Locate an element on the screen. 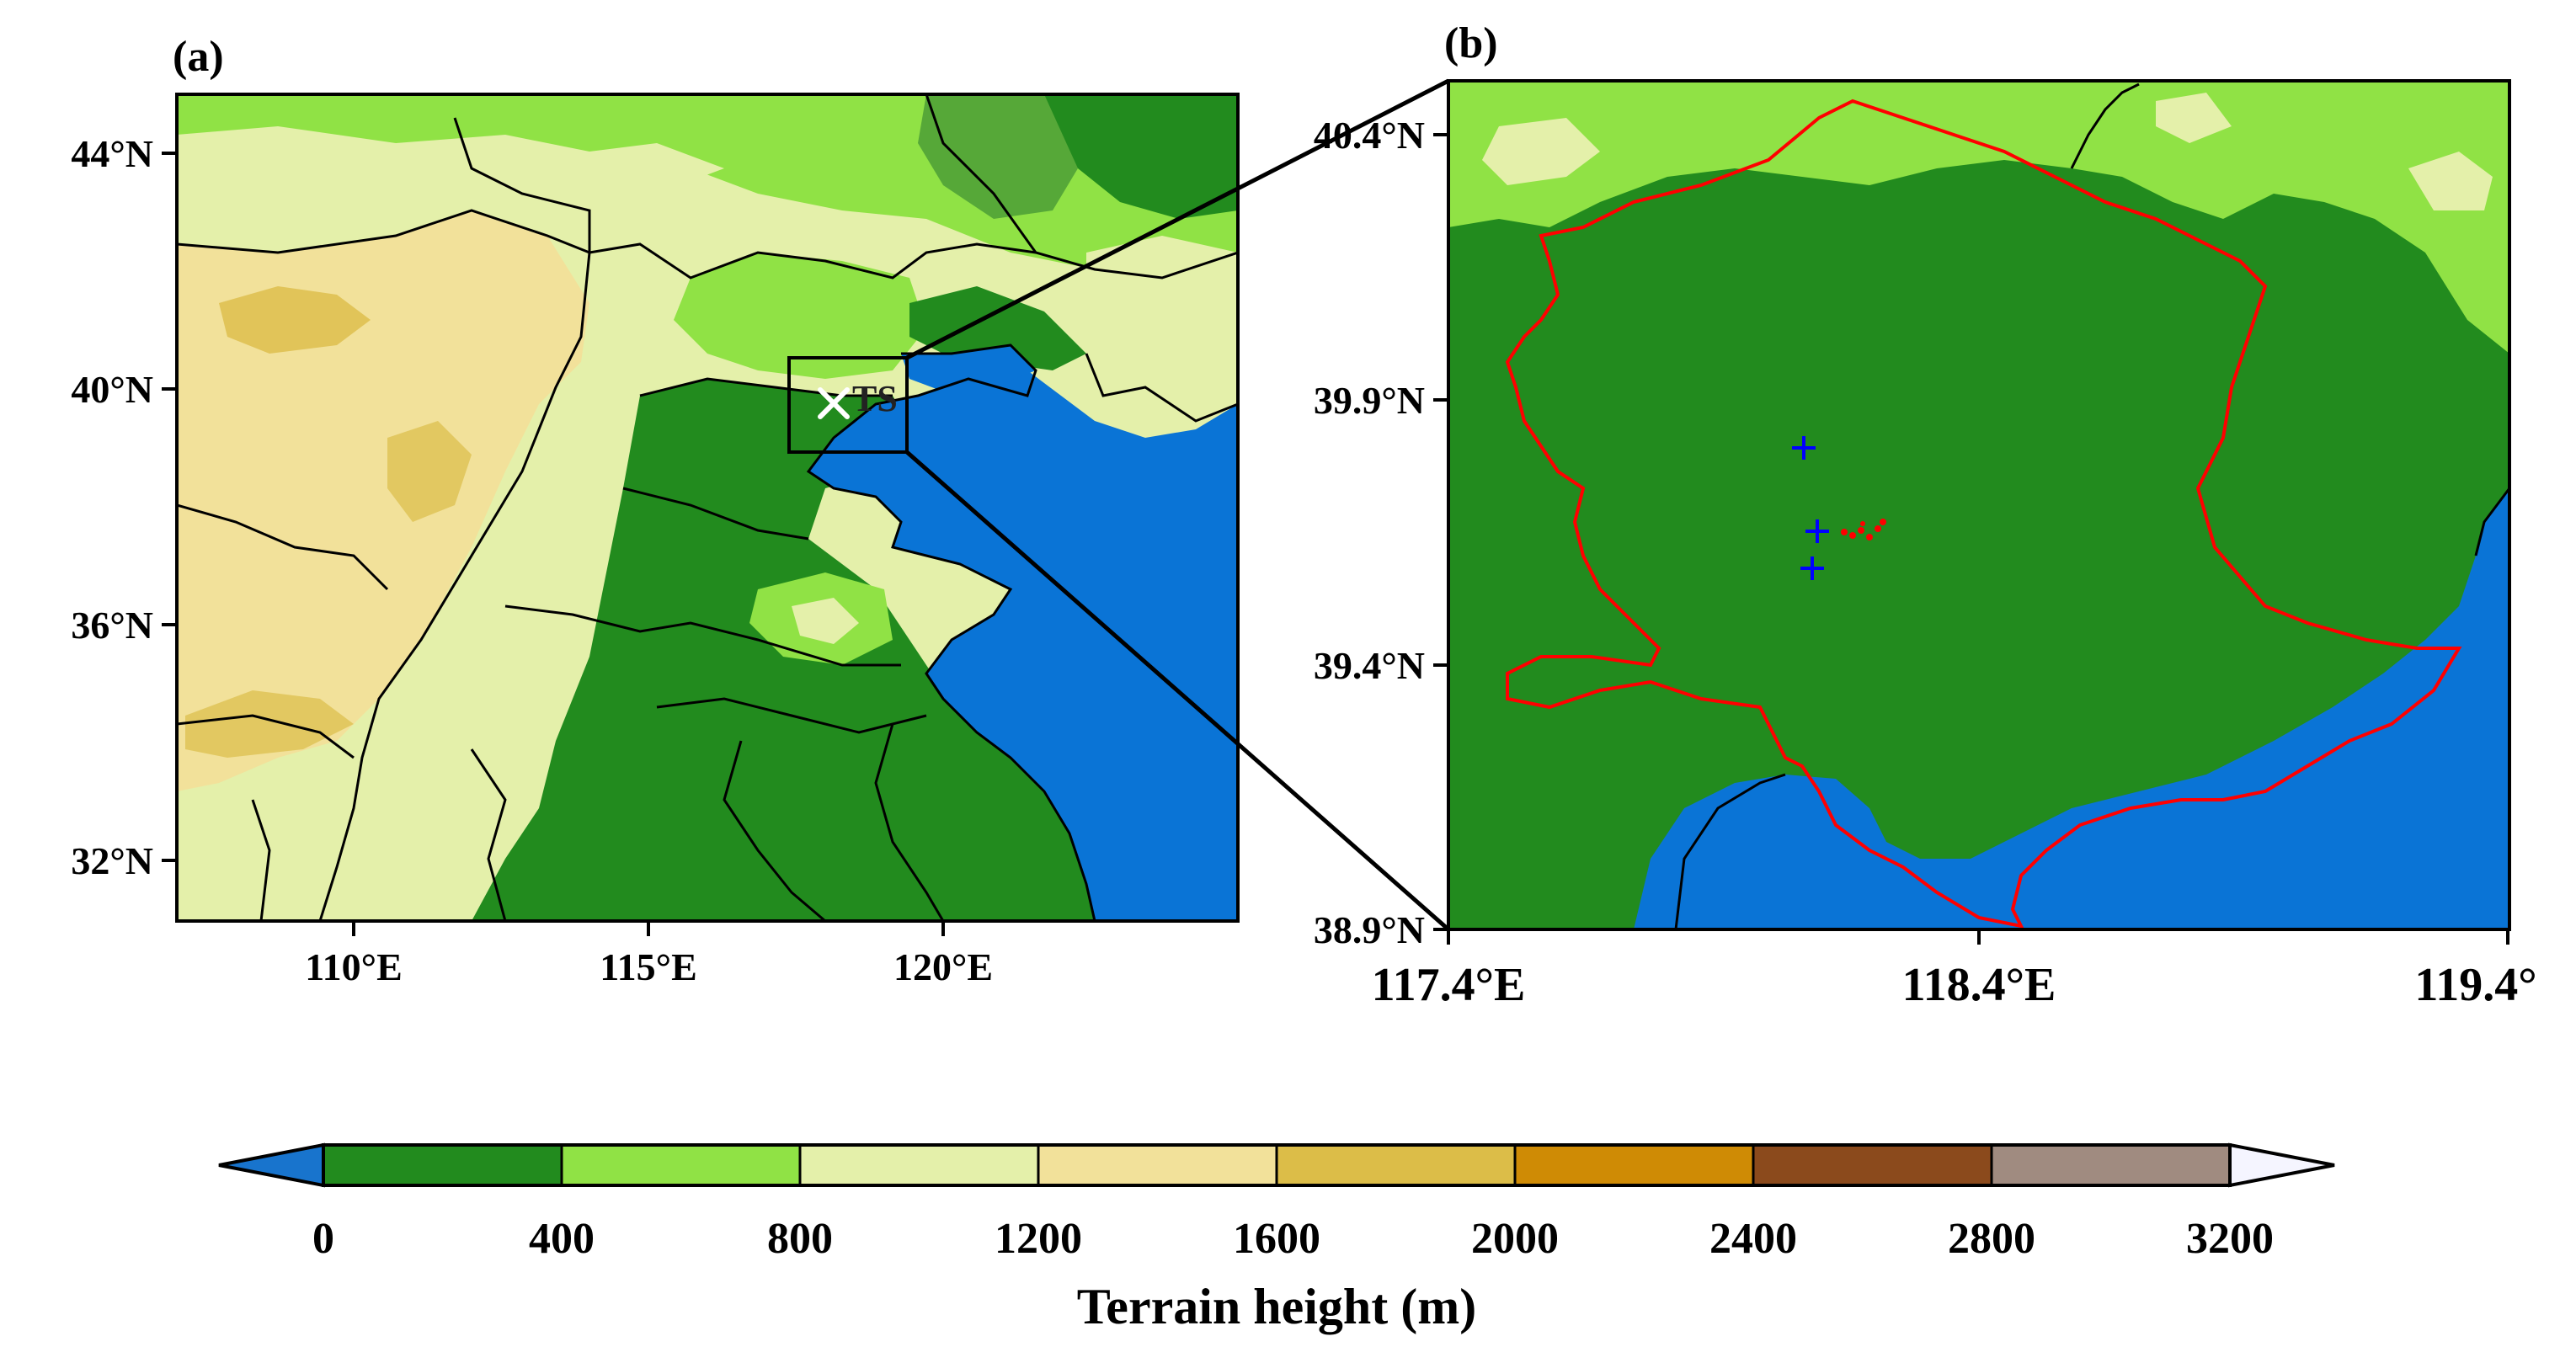  panel-b-lon-tick-label: 119.4° is located at coordinates (2475, 985).